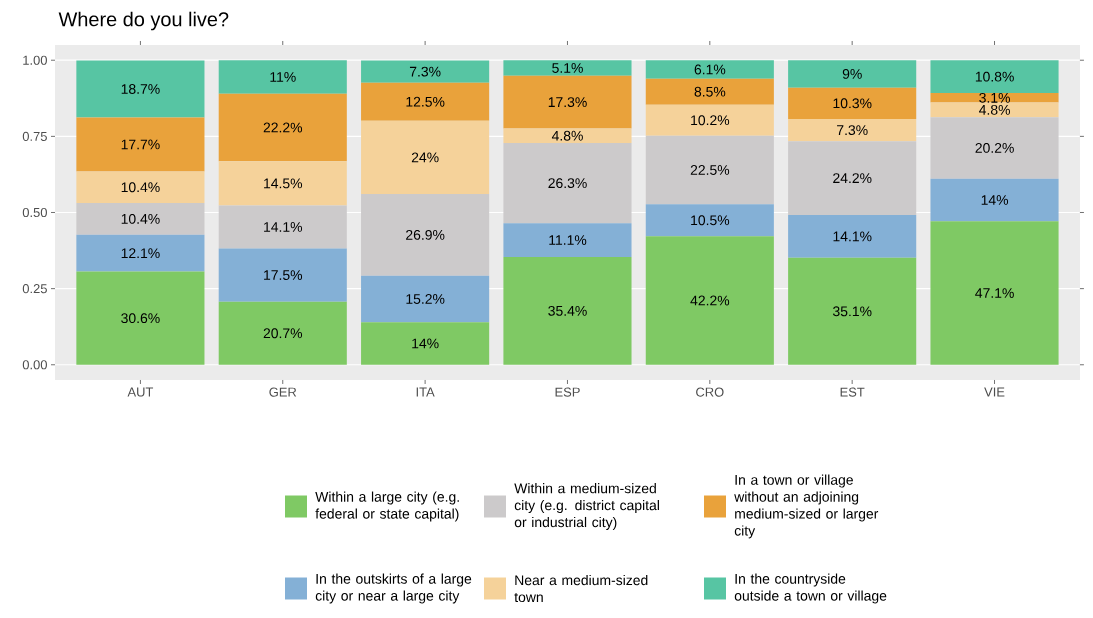 The width and height of the screenshot is (1093, 618). I want to click on data-label: 20.2%, so click(994, 147).